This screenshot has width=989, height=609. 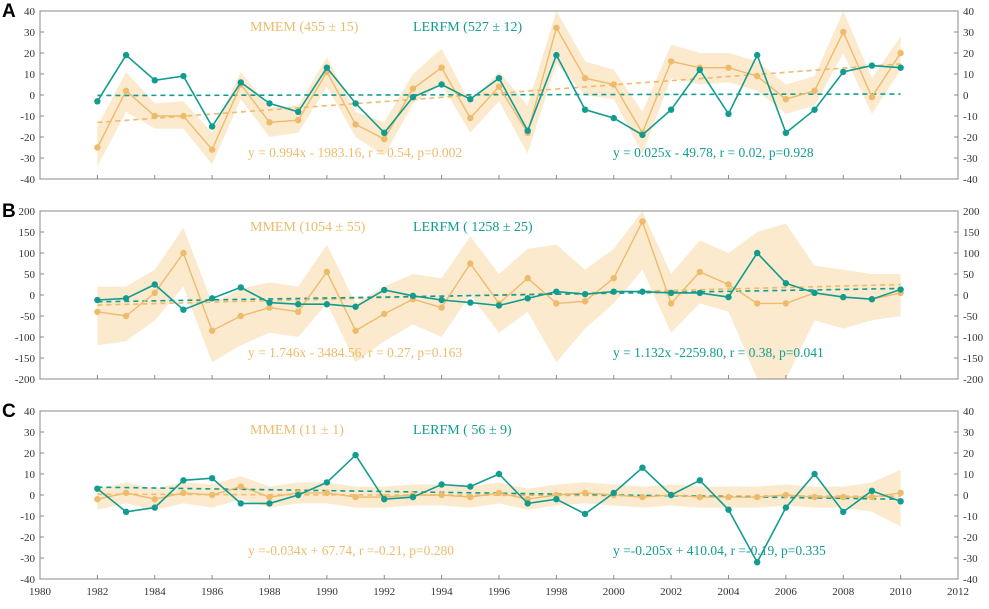 I want to click on y-tick-label-right: 150, so click(x=971, y=233).